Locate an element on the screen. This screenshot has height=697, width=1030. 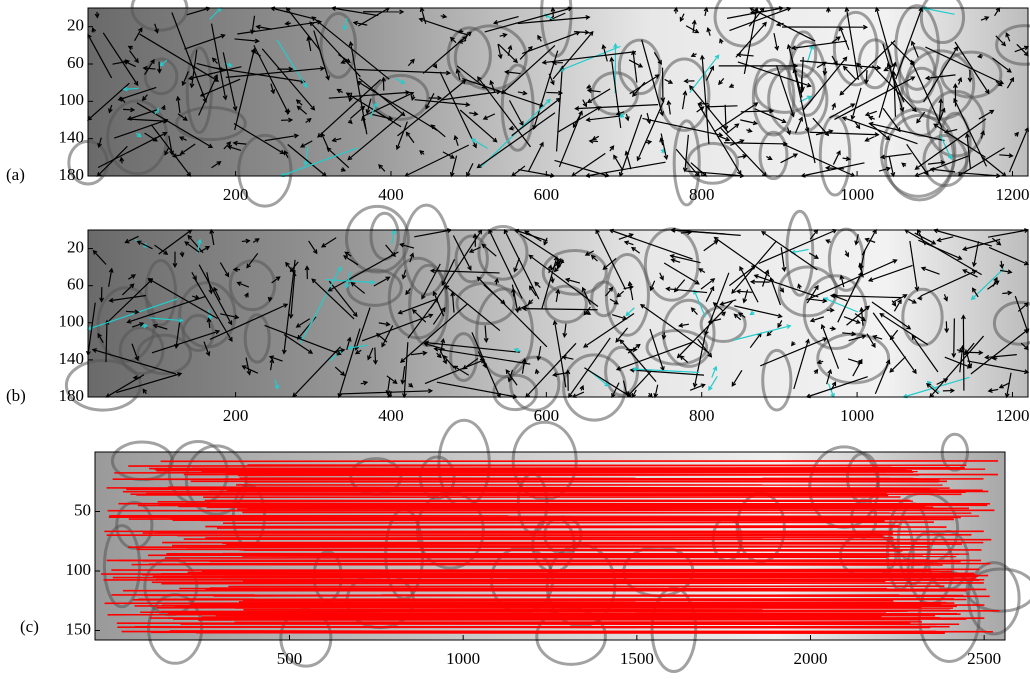
y-tick-label: 180 is located at coordinates (72, 395).